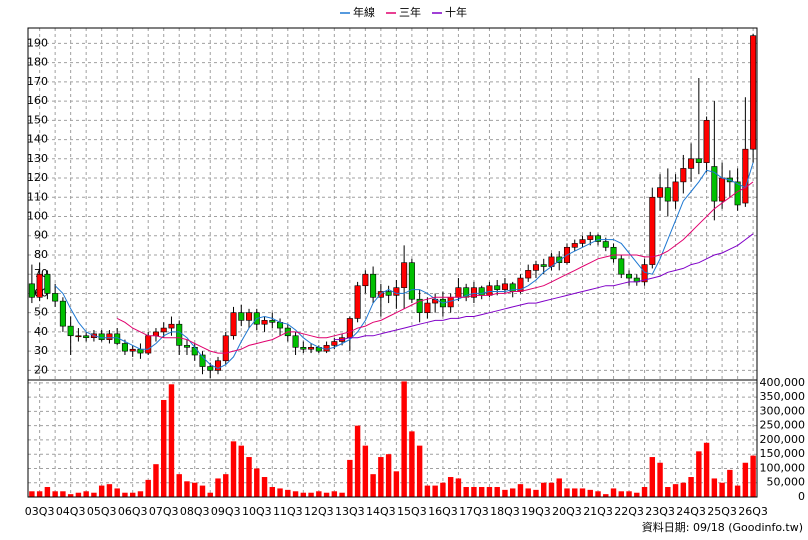 The width and height of the screenshot is (808, 540). I want to click on legend-label: 年線, so click(364, 12).